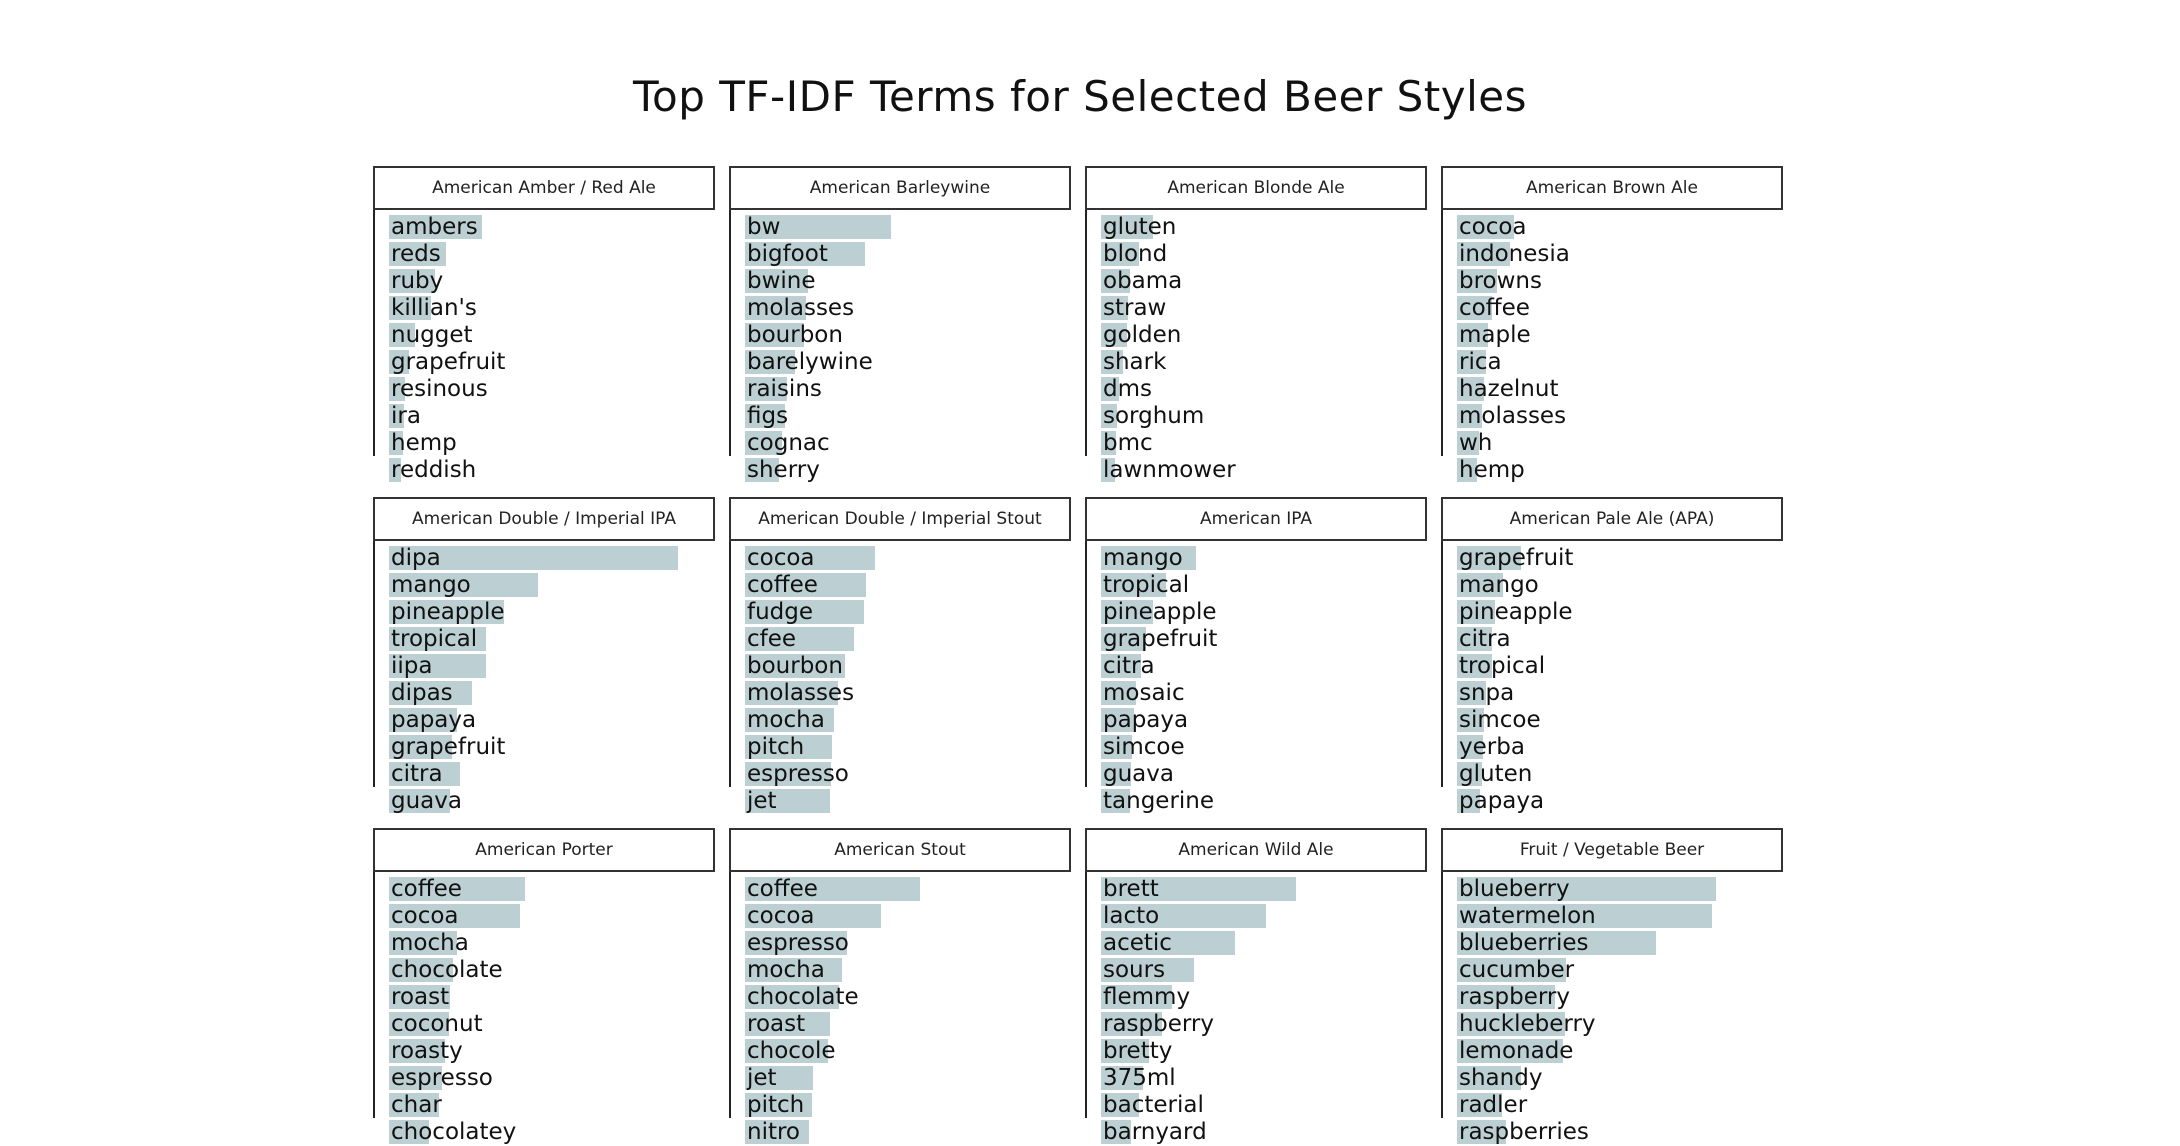  What do you see at coordinates (544, 850) in the screenshot?
I see `facet-header: American Porter` at bounding box center [544, 850].